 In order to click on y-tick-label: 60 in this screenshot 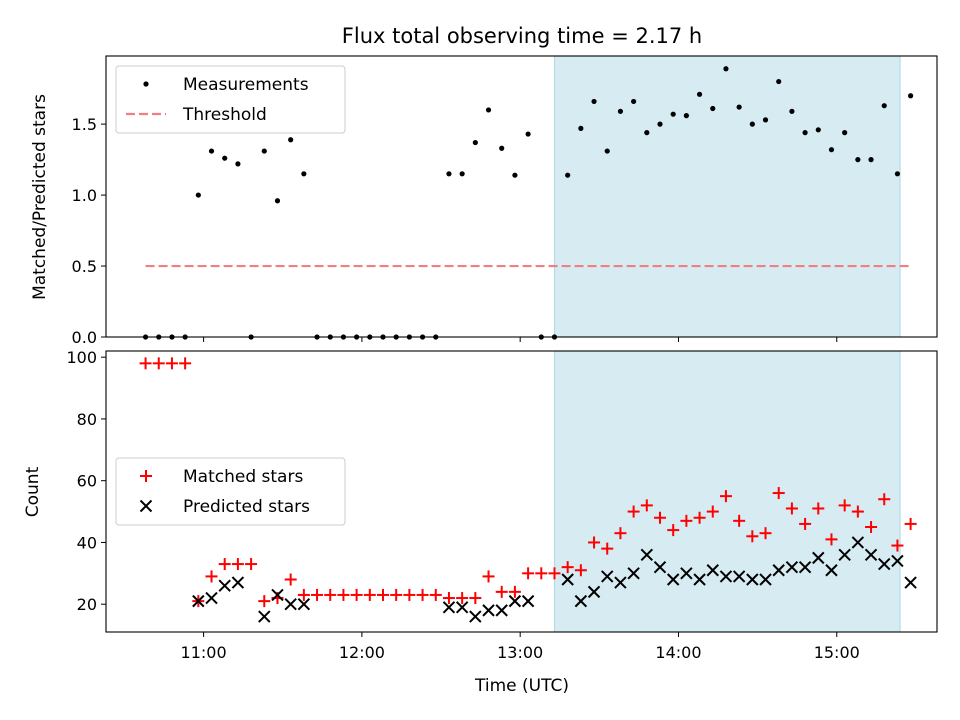, I will do `click(87, 481)`.